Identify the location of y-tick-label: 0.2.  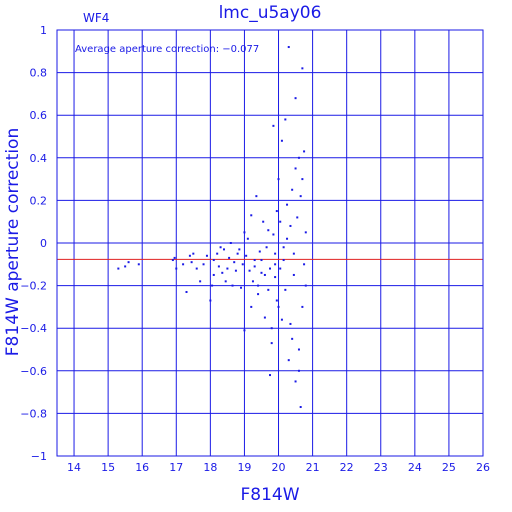
(39, 200).